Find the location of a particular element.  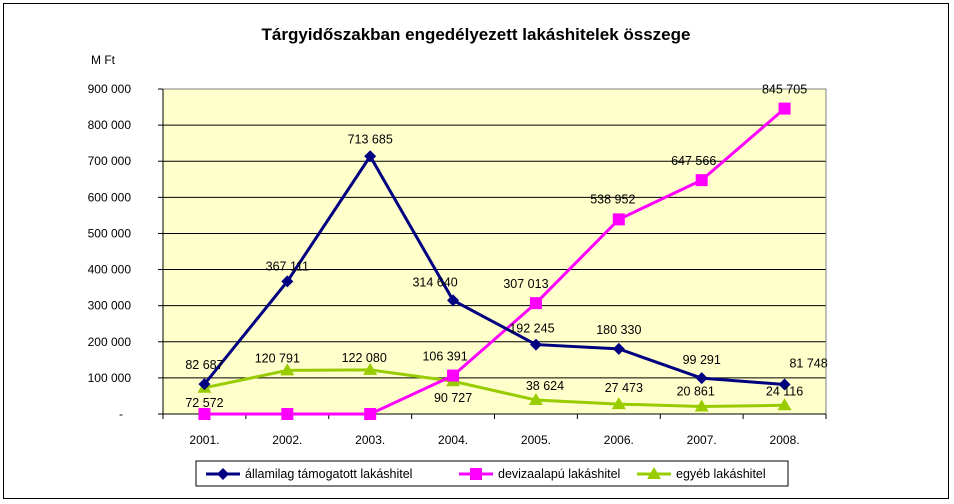

data-label: 180 330 is located at coordinates (618, 330).